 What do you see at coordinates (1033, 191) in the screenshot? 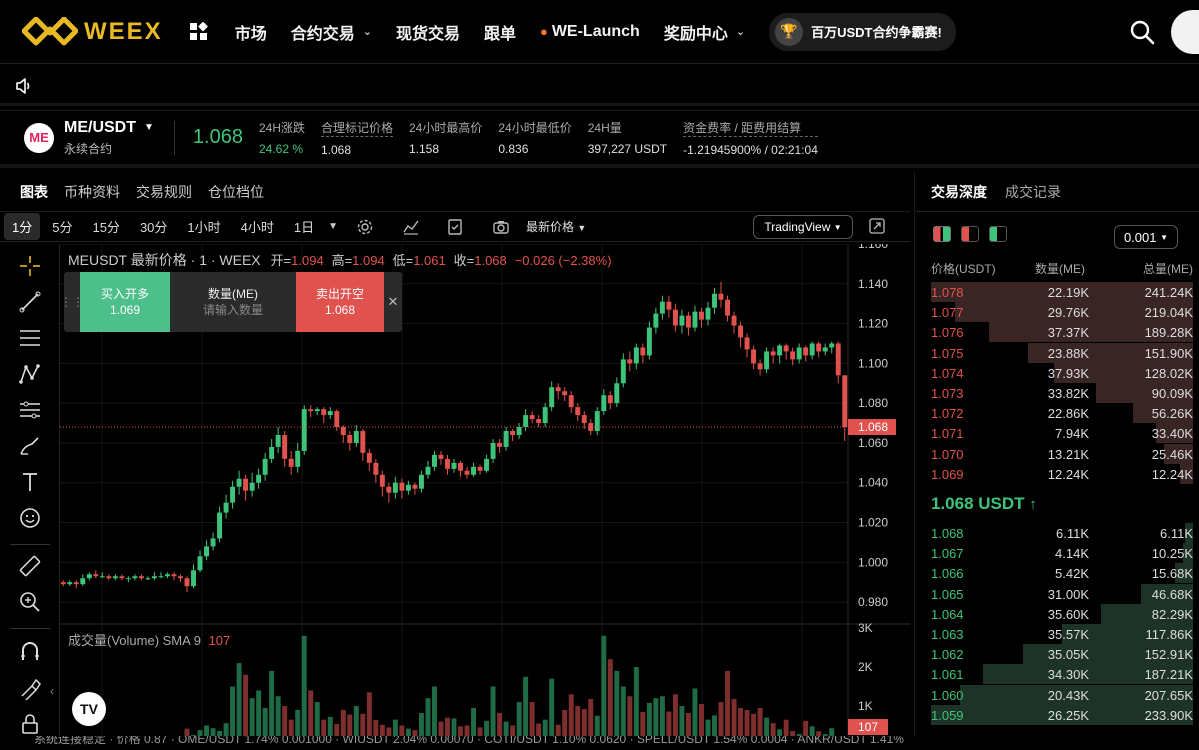
I see `orderbook-tab-1: 成交记录` at bounding box center [1033, 191].